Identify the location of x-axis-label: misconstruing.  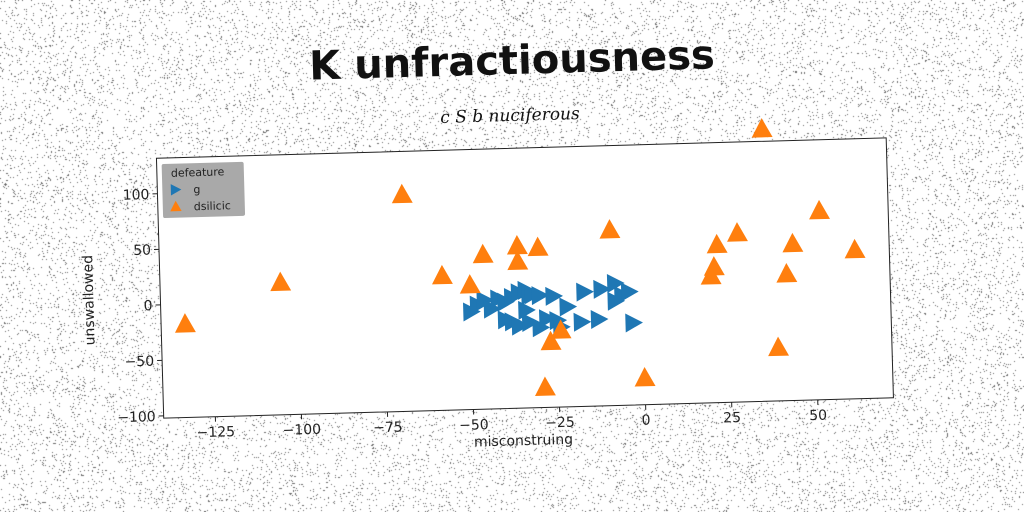
(523, 441).